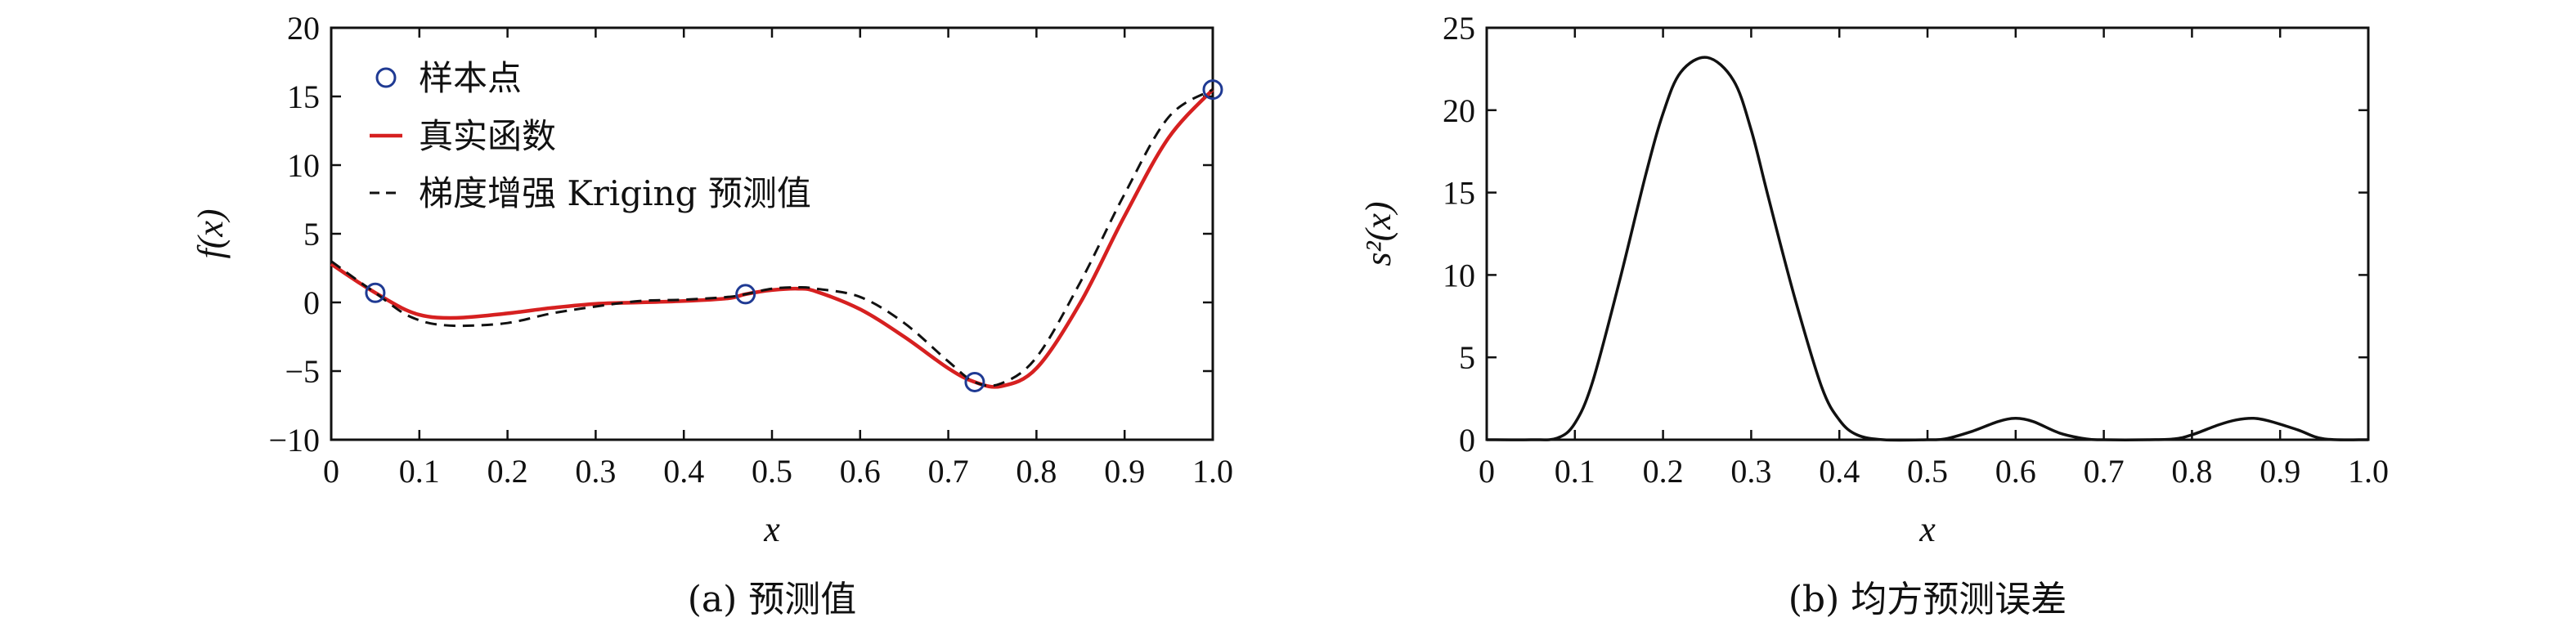  What do you see at coordinates (294, 235) in the screenshot?
I see `panel-a-y-tick-labels: −10 −5 0 5 10 15 20` at bounding box center [294, 235].